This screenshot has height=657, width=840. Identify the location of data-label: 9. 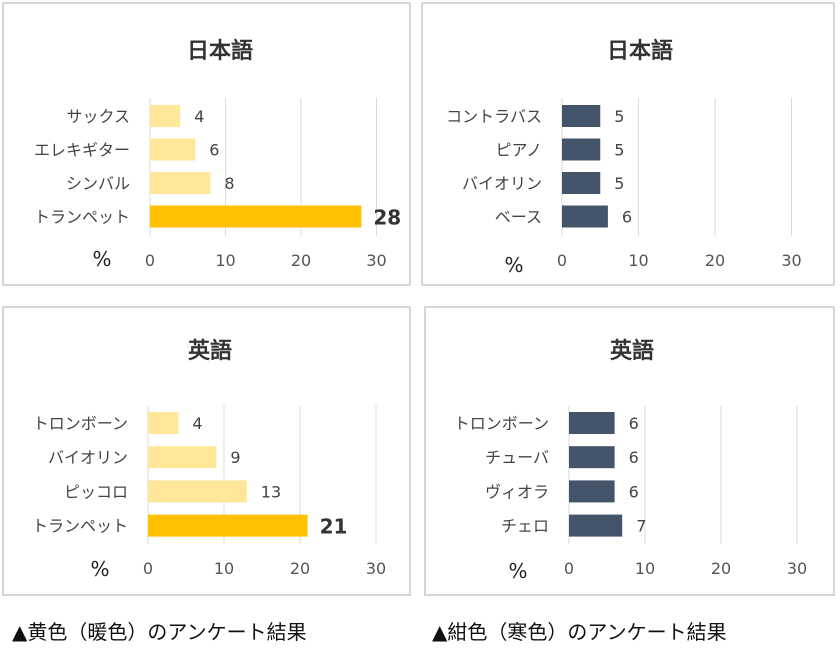
(235, 457).